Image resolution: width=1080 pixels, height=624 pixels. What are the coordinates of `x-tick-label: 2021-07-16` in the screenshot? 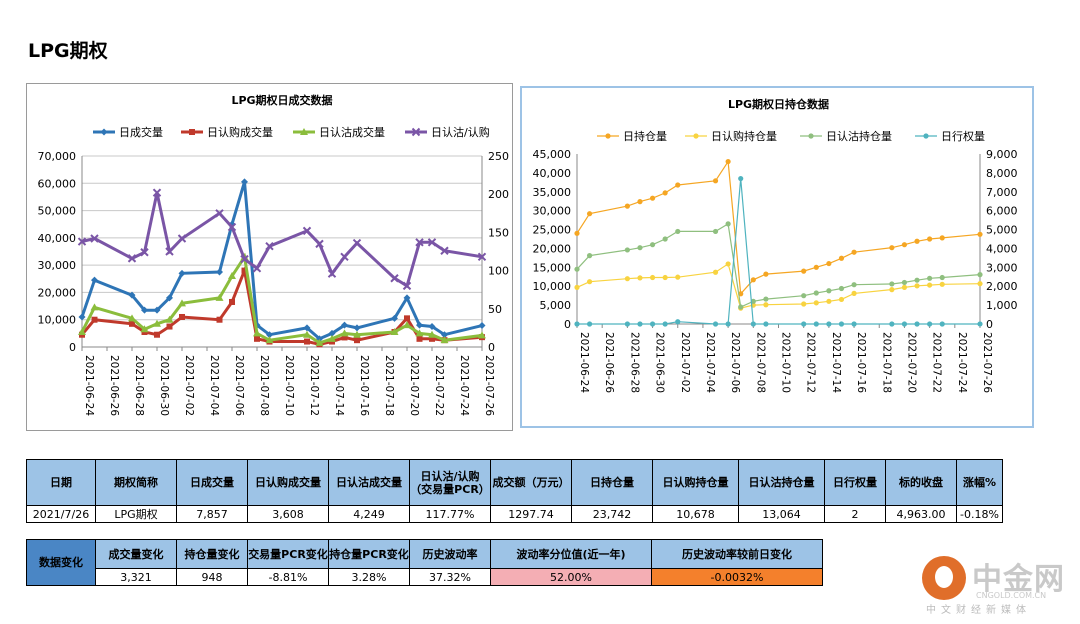 It's located at (364, 385).